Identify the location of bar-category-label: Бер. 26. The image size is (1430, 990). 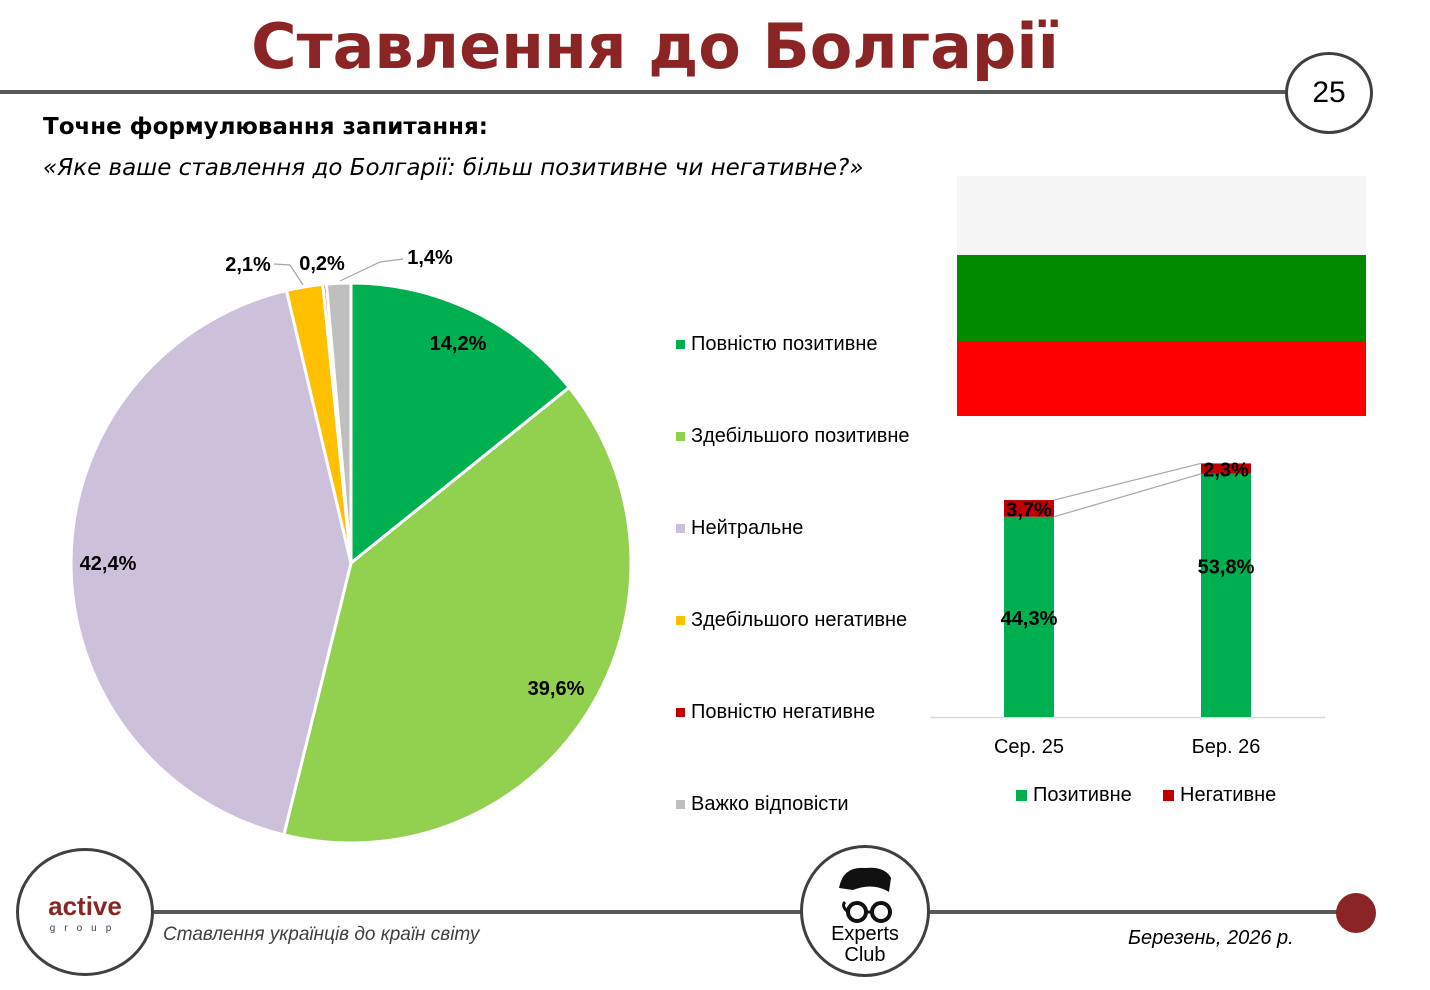
(1226, 747).